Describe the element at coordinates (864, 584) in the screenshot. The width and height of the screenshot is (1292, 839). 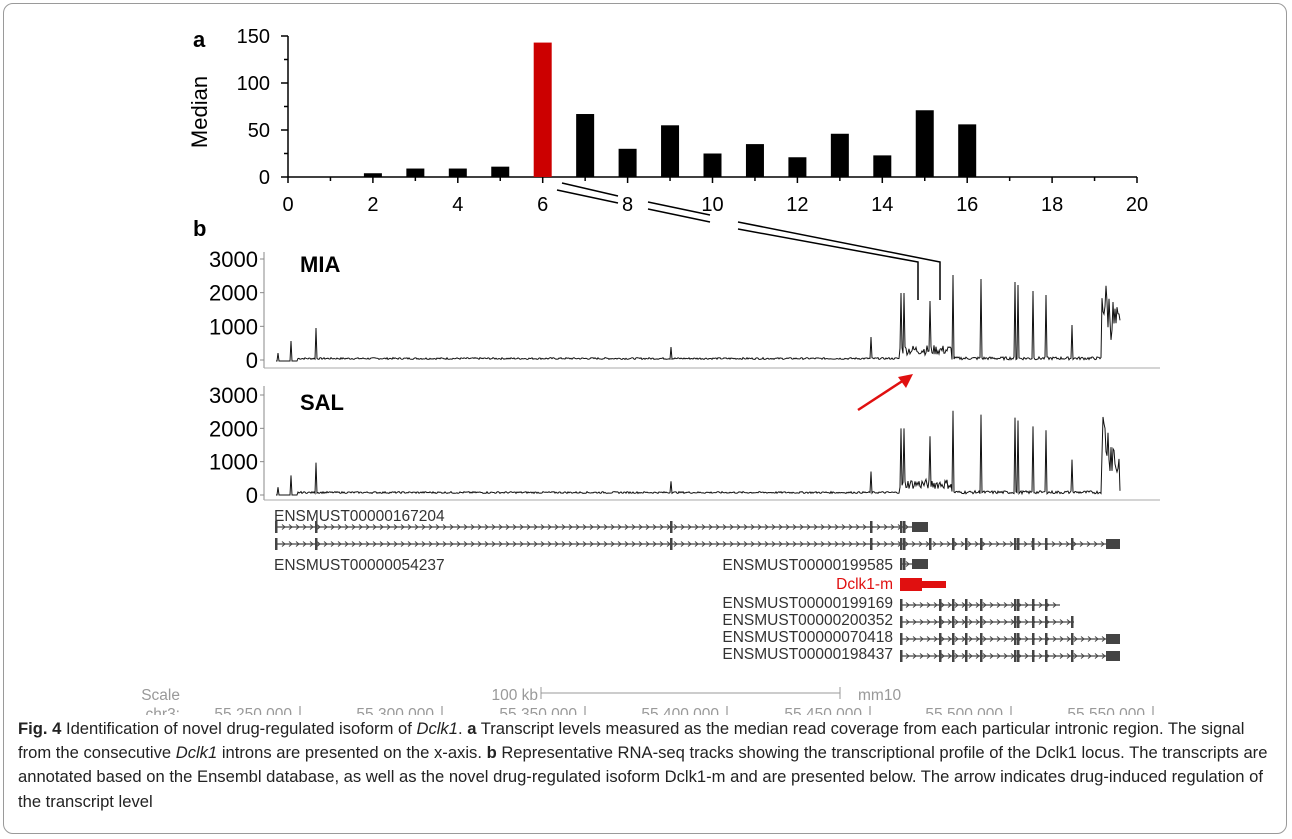
I see `transcript-label-novel: Dclk1-m` at that location.